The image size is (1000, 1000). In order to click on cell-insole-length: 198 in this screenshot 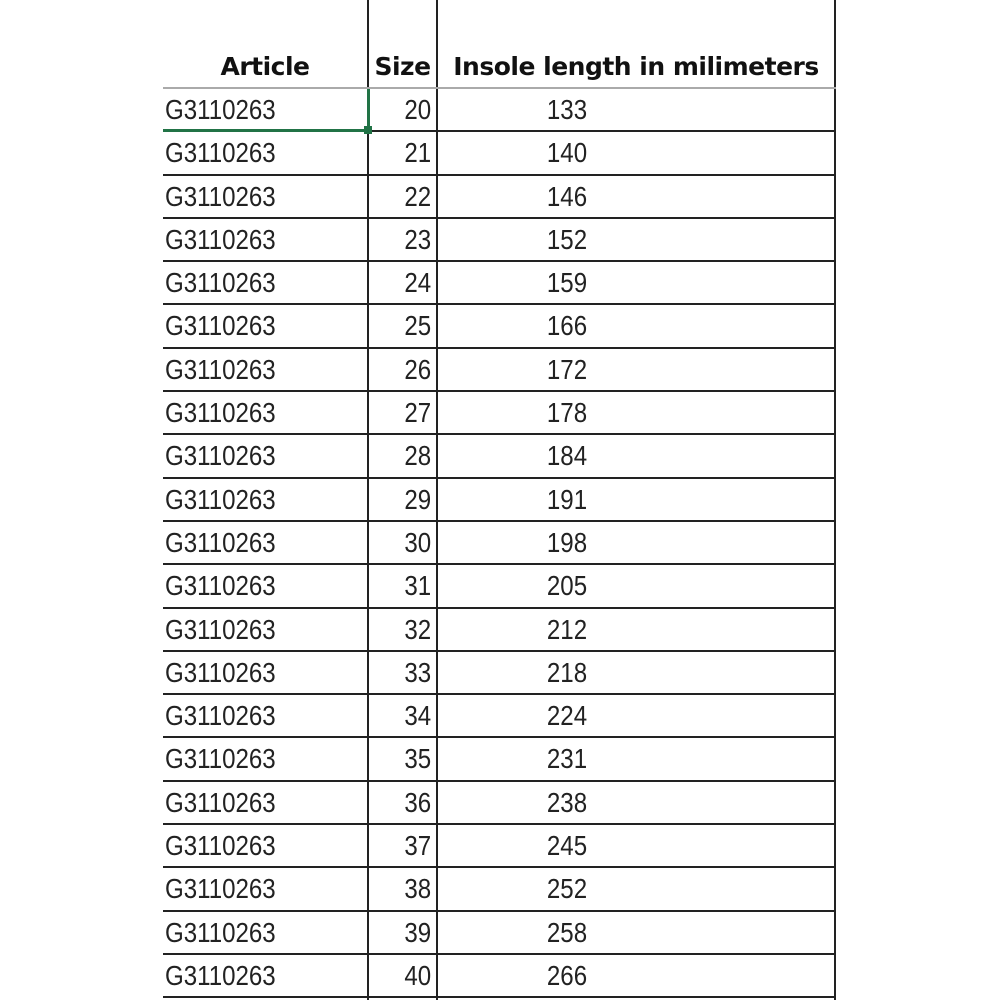, I will do `click(567, 542)`.